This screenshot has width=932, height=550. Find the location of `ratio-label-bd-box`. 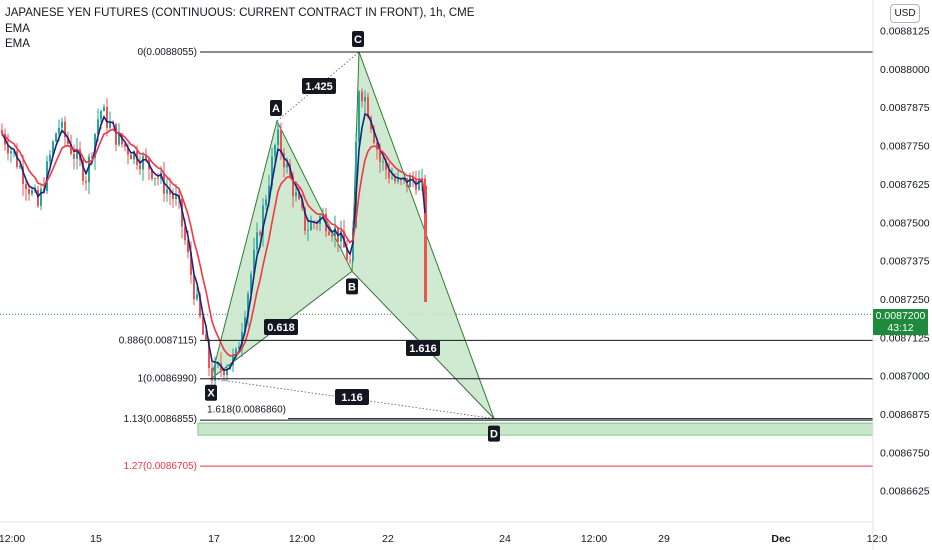

ratio-label-bd-box is located at coordinates (423, 348).